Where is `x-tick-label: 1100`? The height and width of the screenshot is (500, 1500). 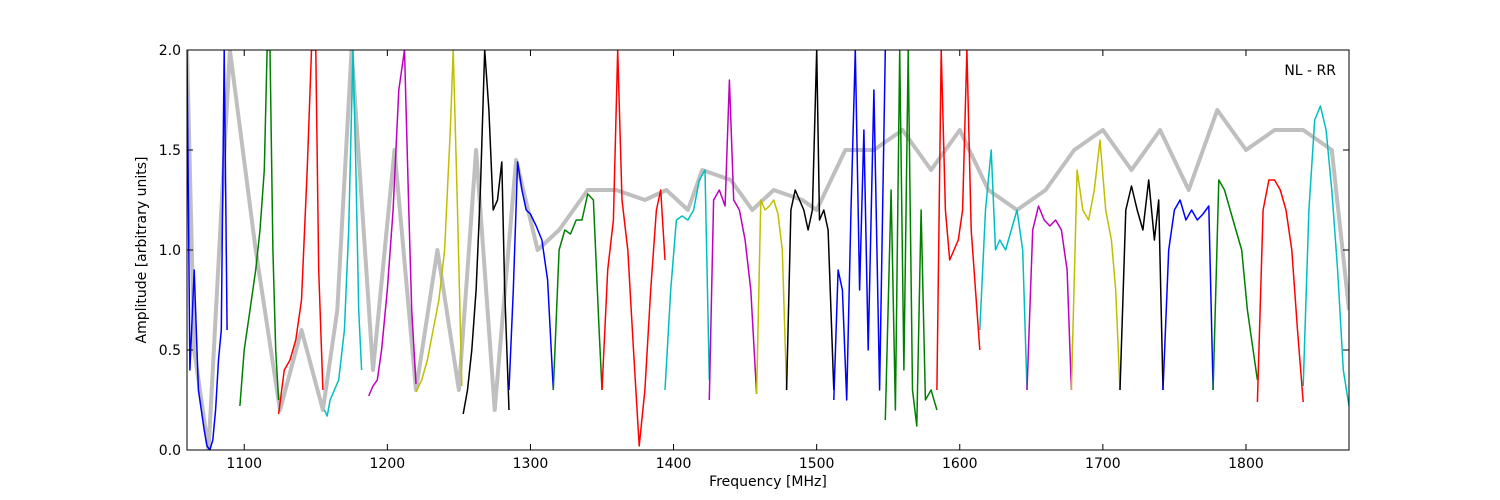 x-tick-label: 1100 is located at coordinates (244, 464).